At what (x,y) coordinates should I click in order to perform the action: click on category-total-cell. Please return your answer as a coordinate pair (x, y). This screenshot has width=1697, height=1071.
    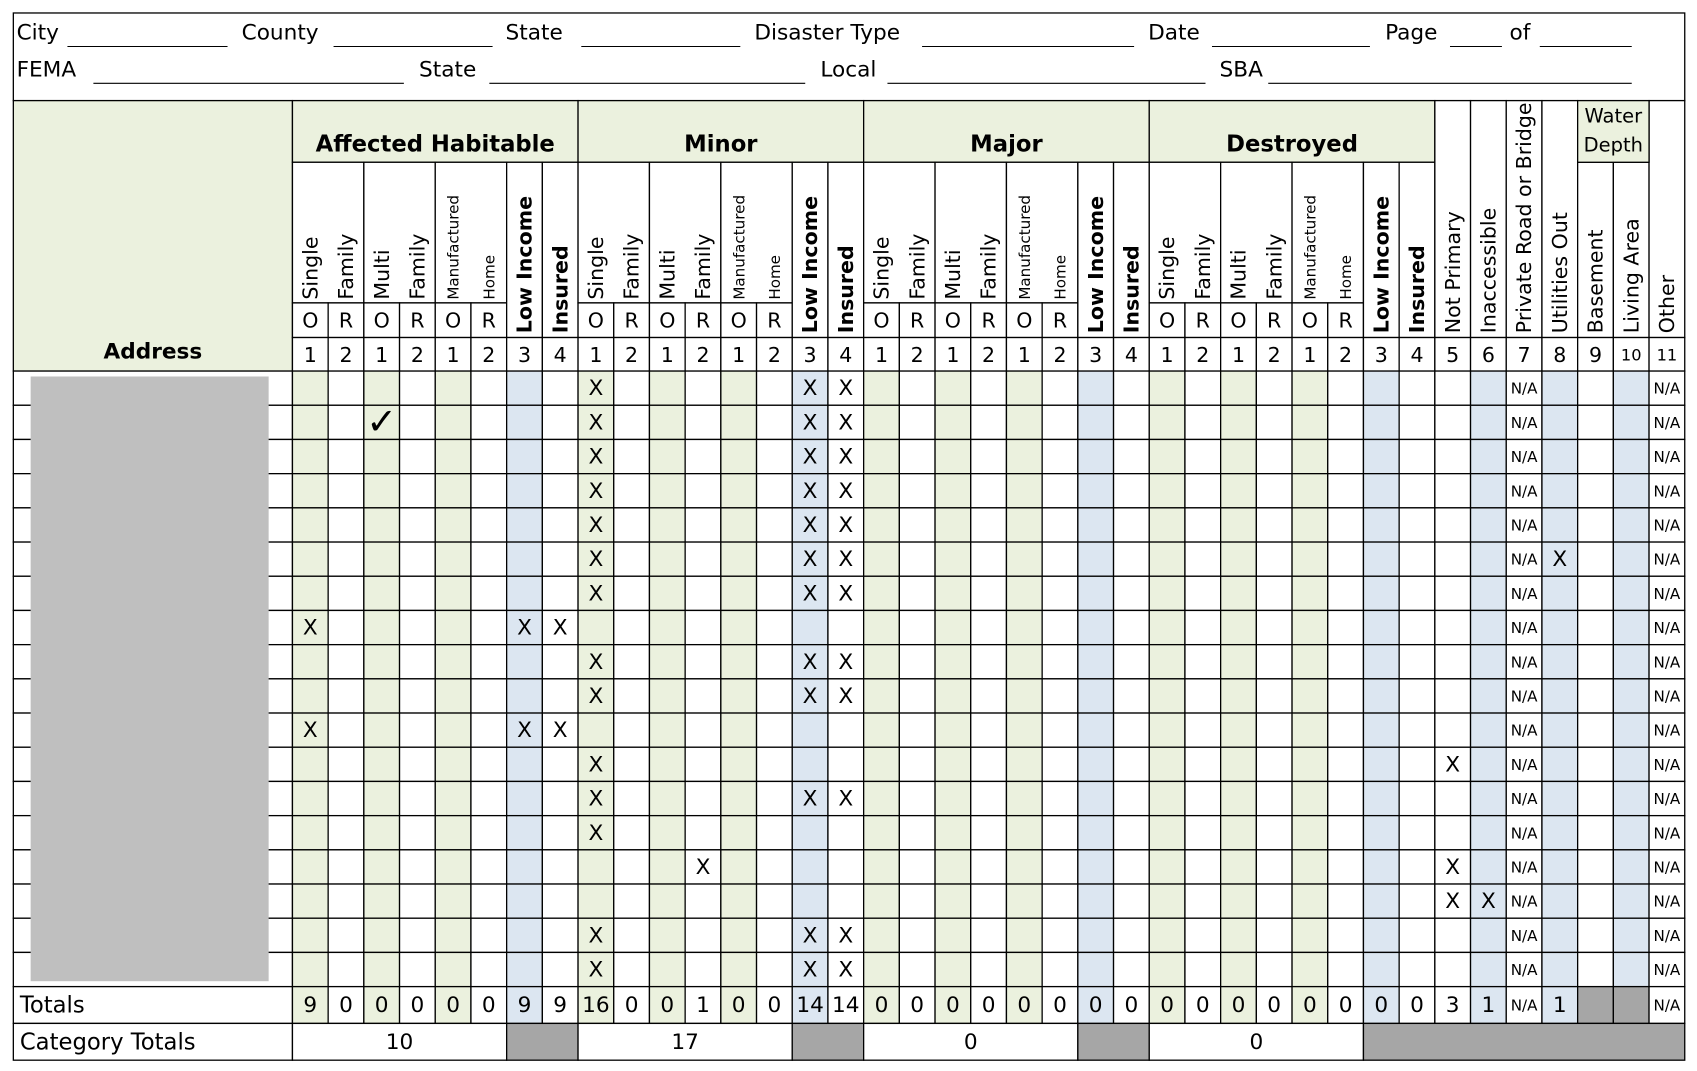
    Looking at the image, I should click on (399, 1041).